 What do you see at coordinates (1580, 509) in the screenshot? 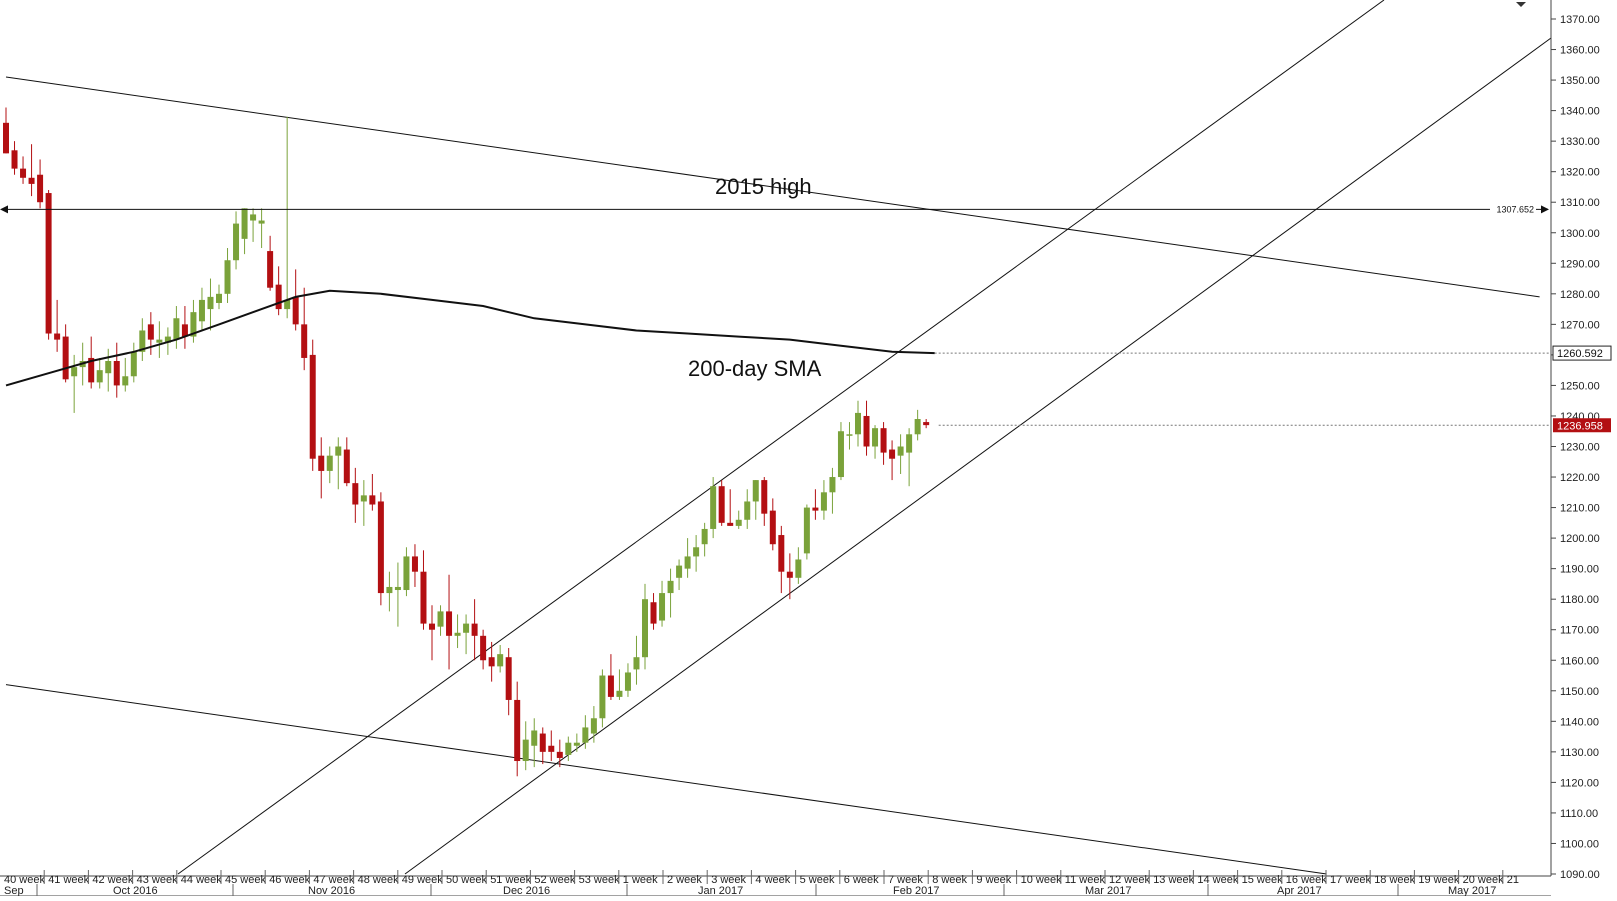
I see `y-tick-label: 1210.00` at bounding box center [1580, 509].